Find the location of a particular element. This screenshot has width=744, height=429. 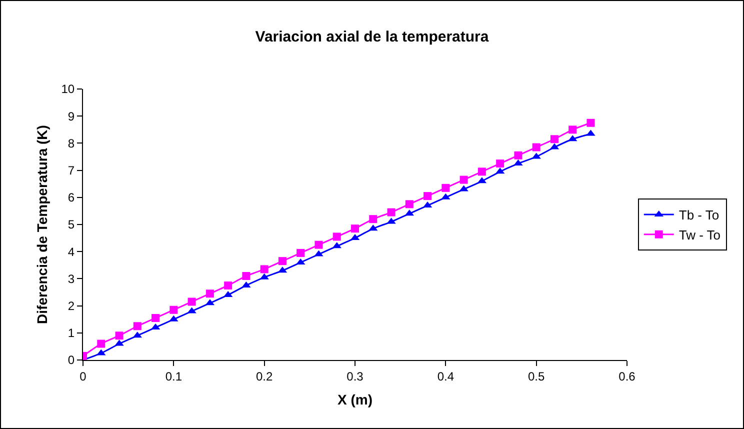

y-tick-label: 3 is located at coordinates (71, 279).